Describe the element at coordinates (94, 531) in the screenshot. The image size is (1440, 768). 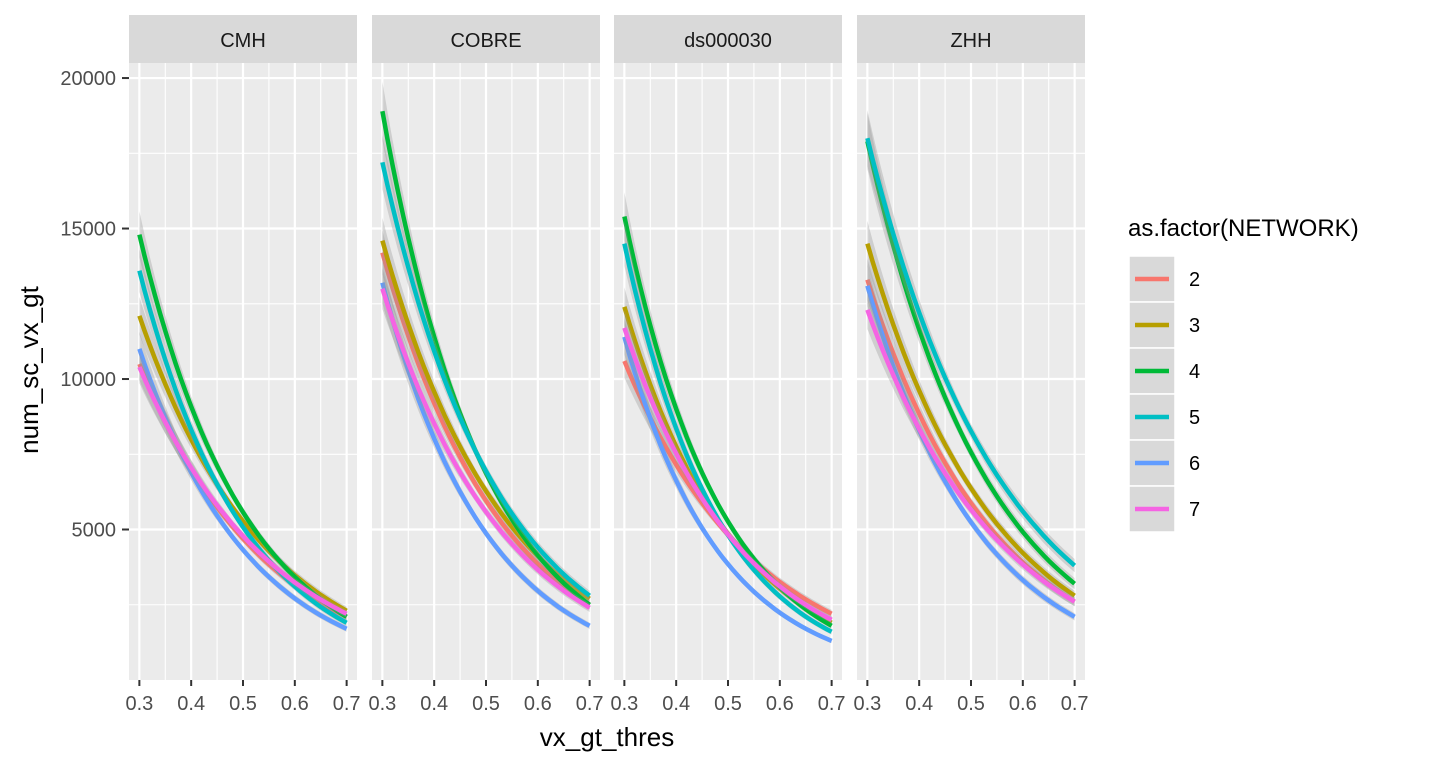
I see `y-tick-label: 5000` at that location.